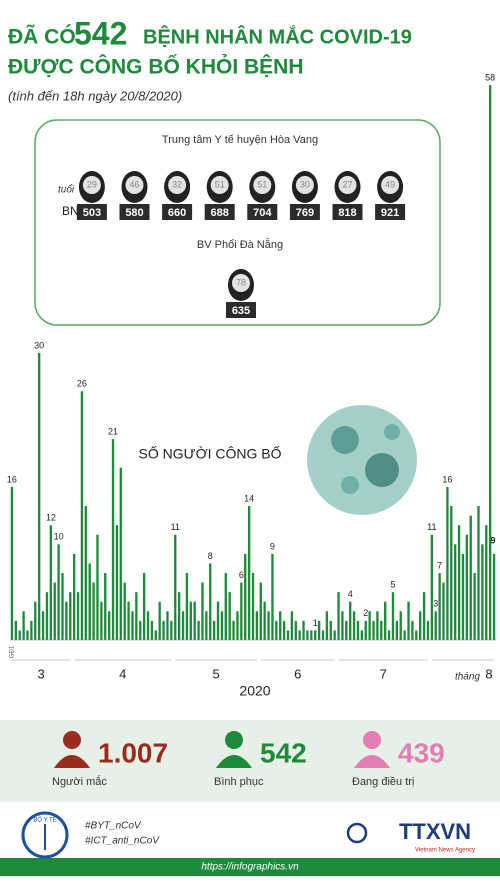  I want to click on value-label: 6, so click(241, 575).